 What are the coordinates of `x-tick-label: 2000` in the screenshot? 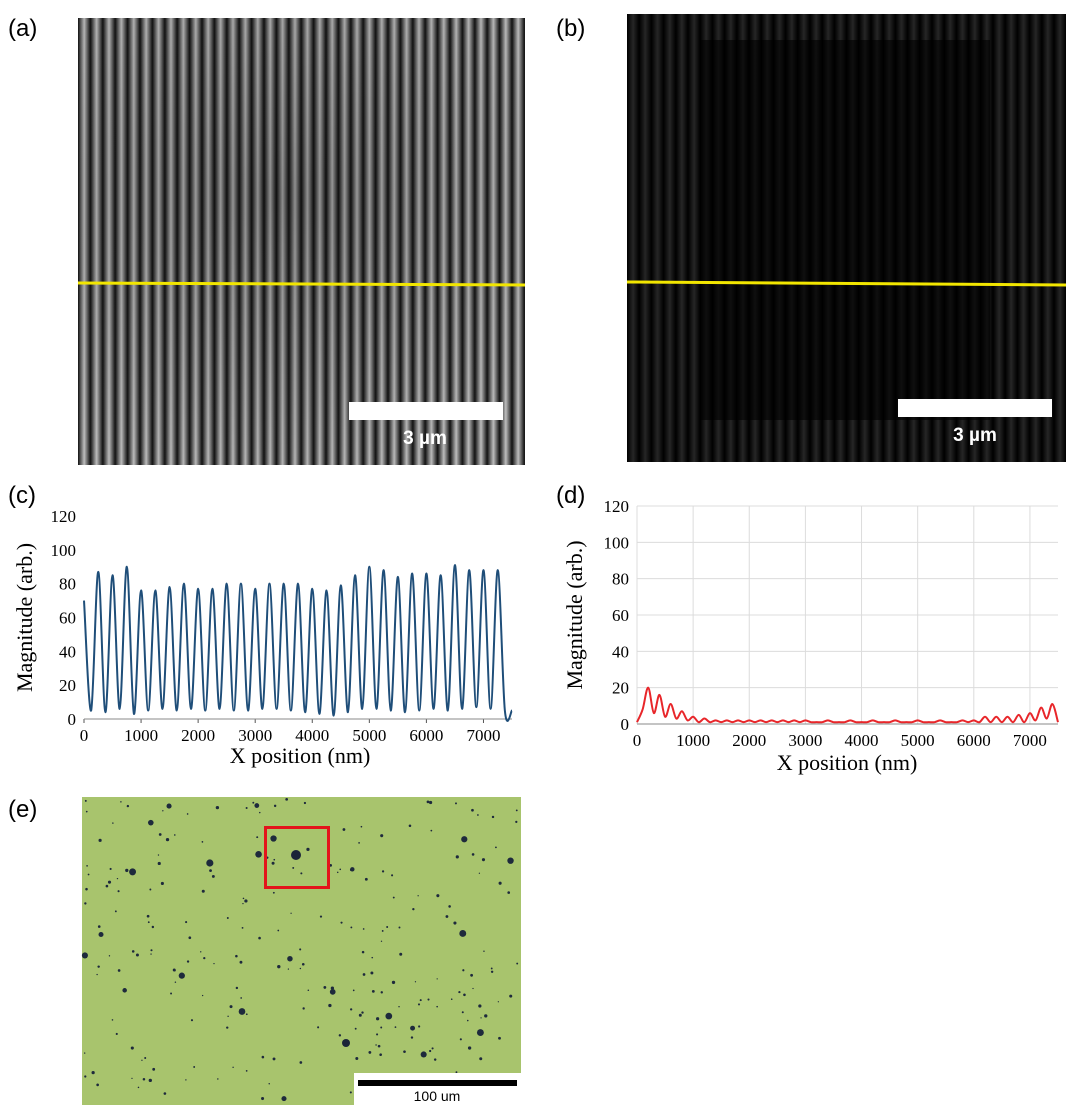 It's located at (198, 735).